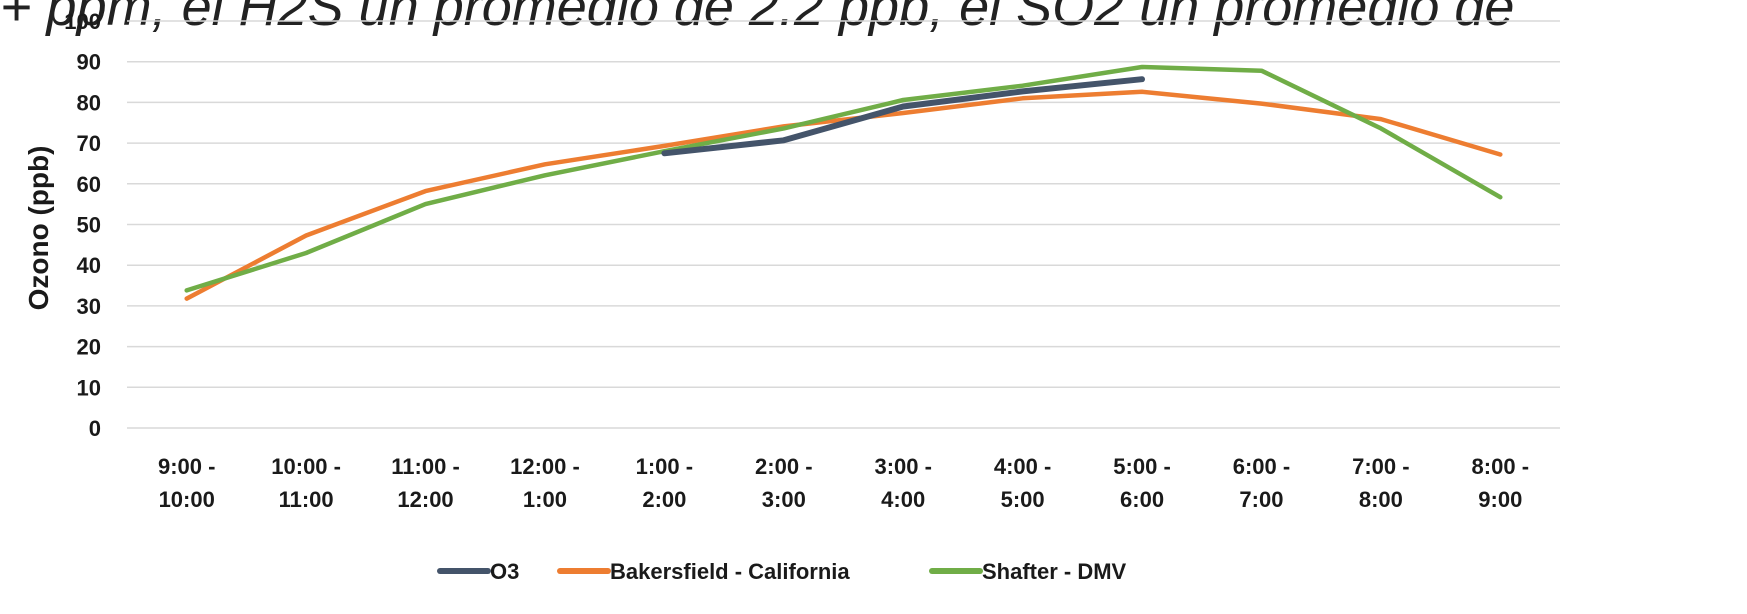 The height and width of the screenshot is (614, 1747). Describe the element at coordinates (1142, 499) in the screenshot. I see `x-category-line: 6:00` at that location.